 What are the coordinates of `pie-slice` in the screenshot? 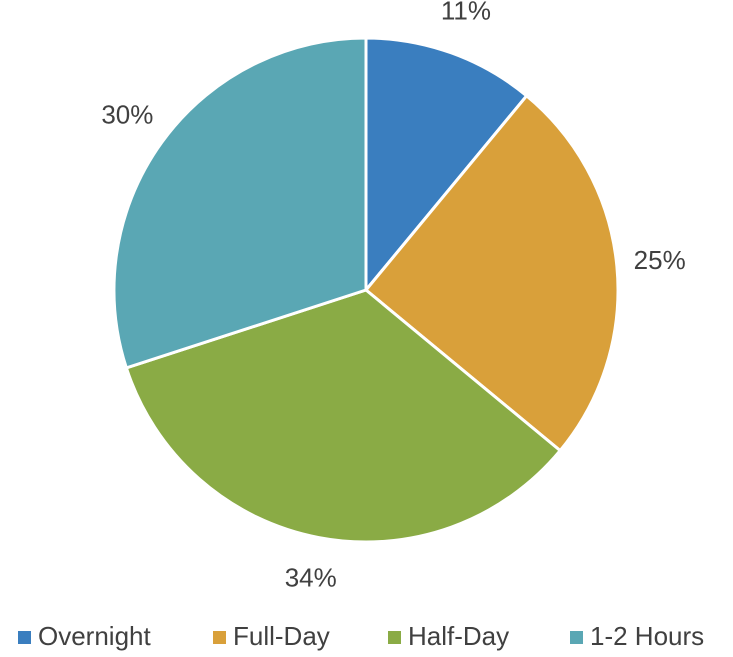 It's located at (446, 165).